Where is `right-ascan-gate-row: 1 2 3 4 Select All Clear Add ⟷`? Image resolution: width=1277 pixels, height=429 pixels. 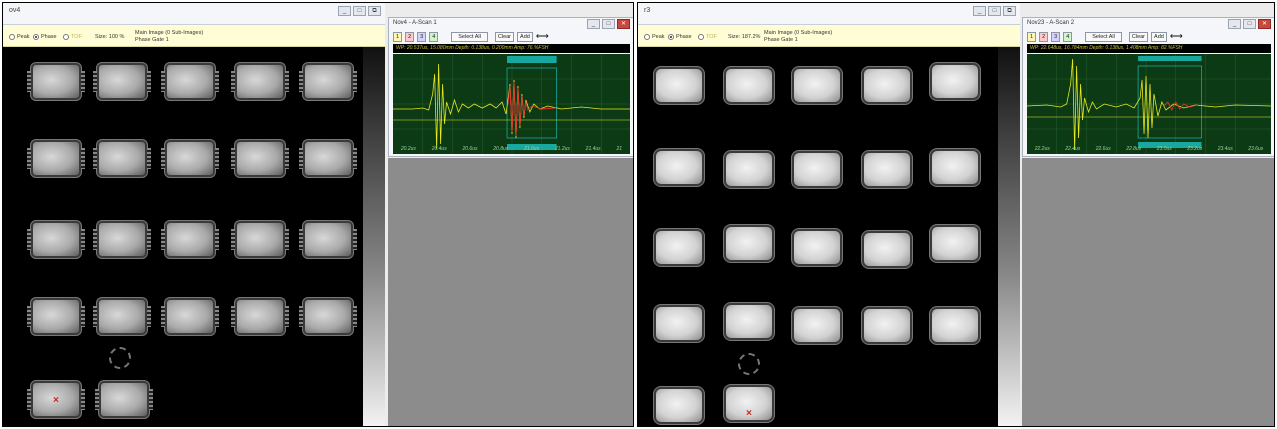 right-ascan-gate-row: 1 2 3 4 Select All Clear Add ⟷ is located at coordinates (1105, 36).